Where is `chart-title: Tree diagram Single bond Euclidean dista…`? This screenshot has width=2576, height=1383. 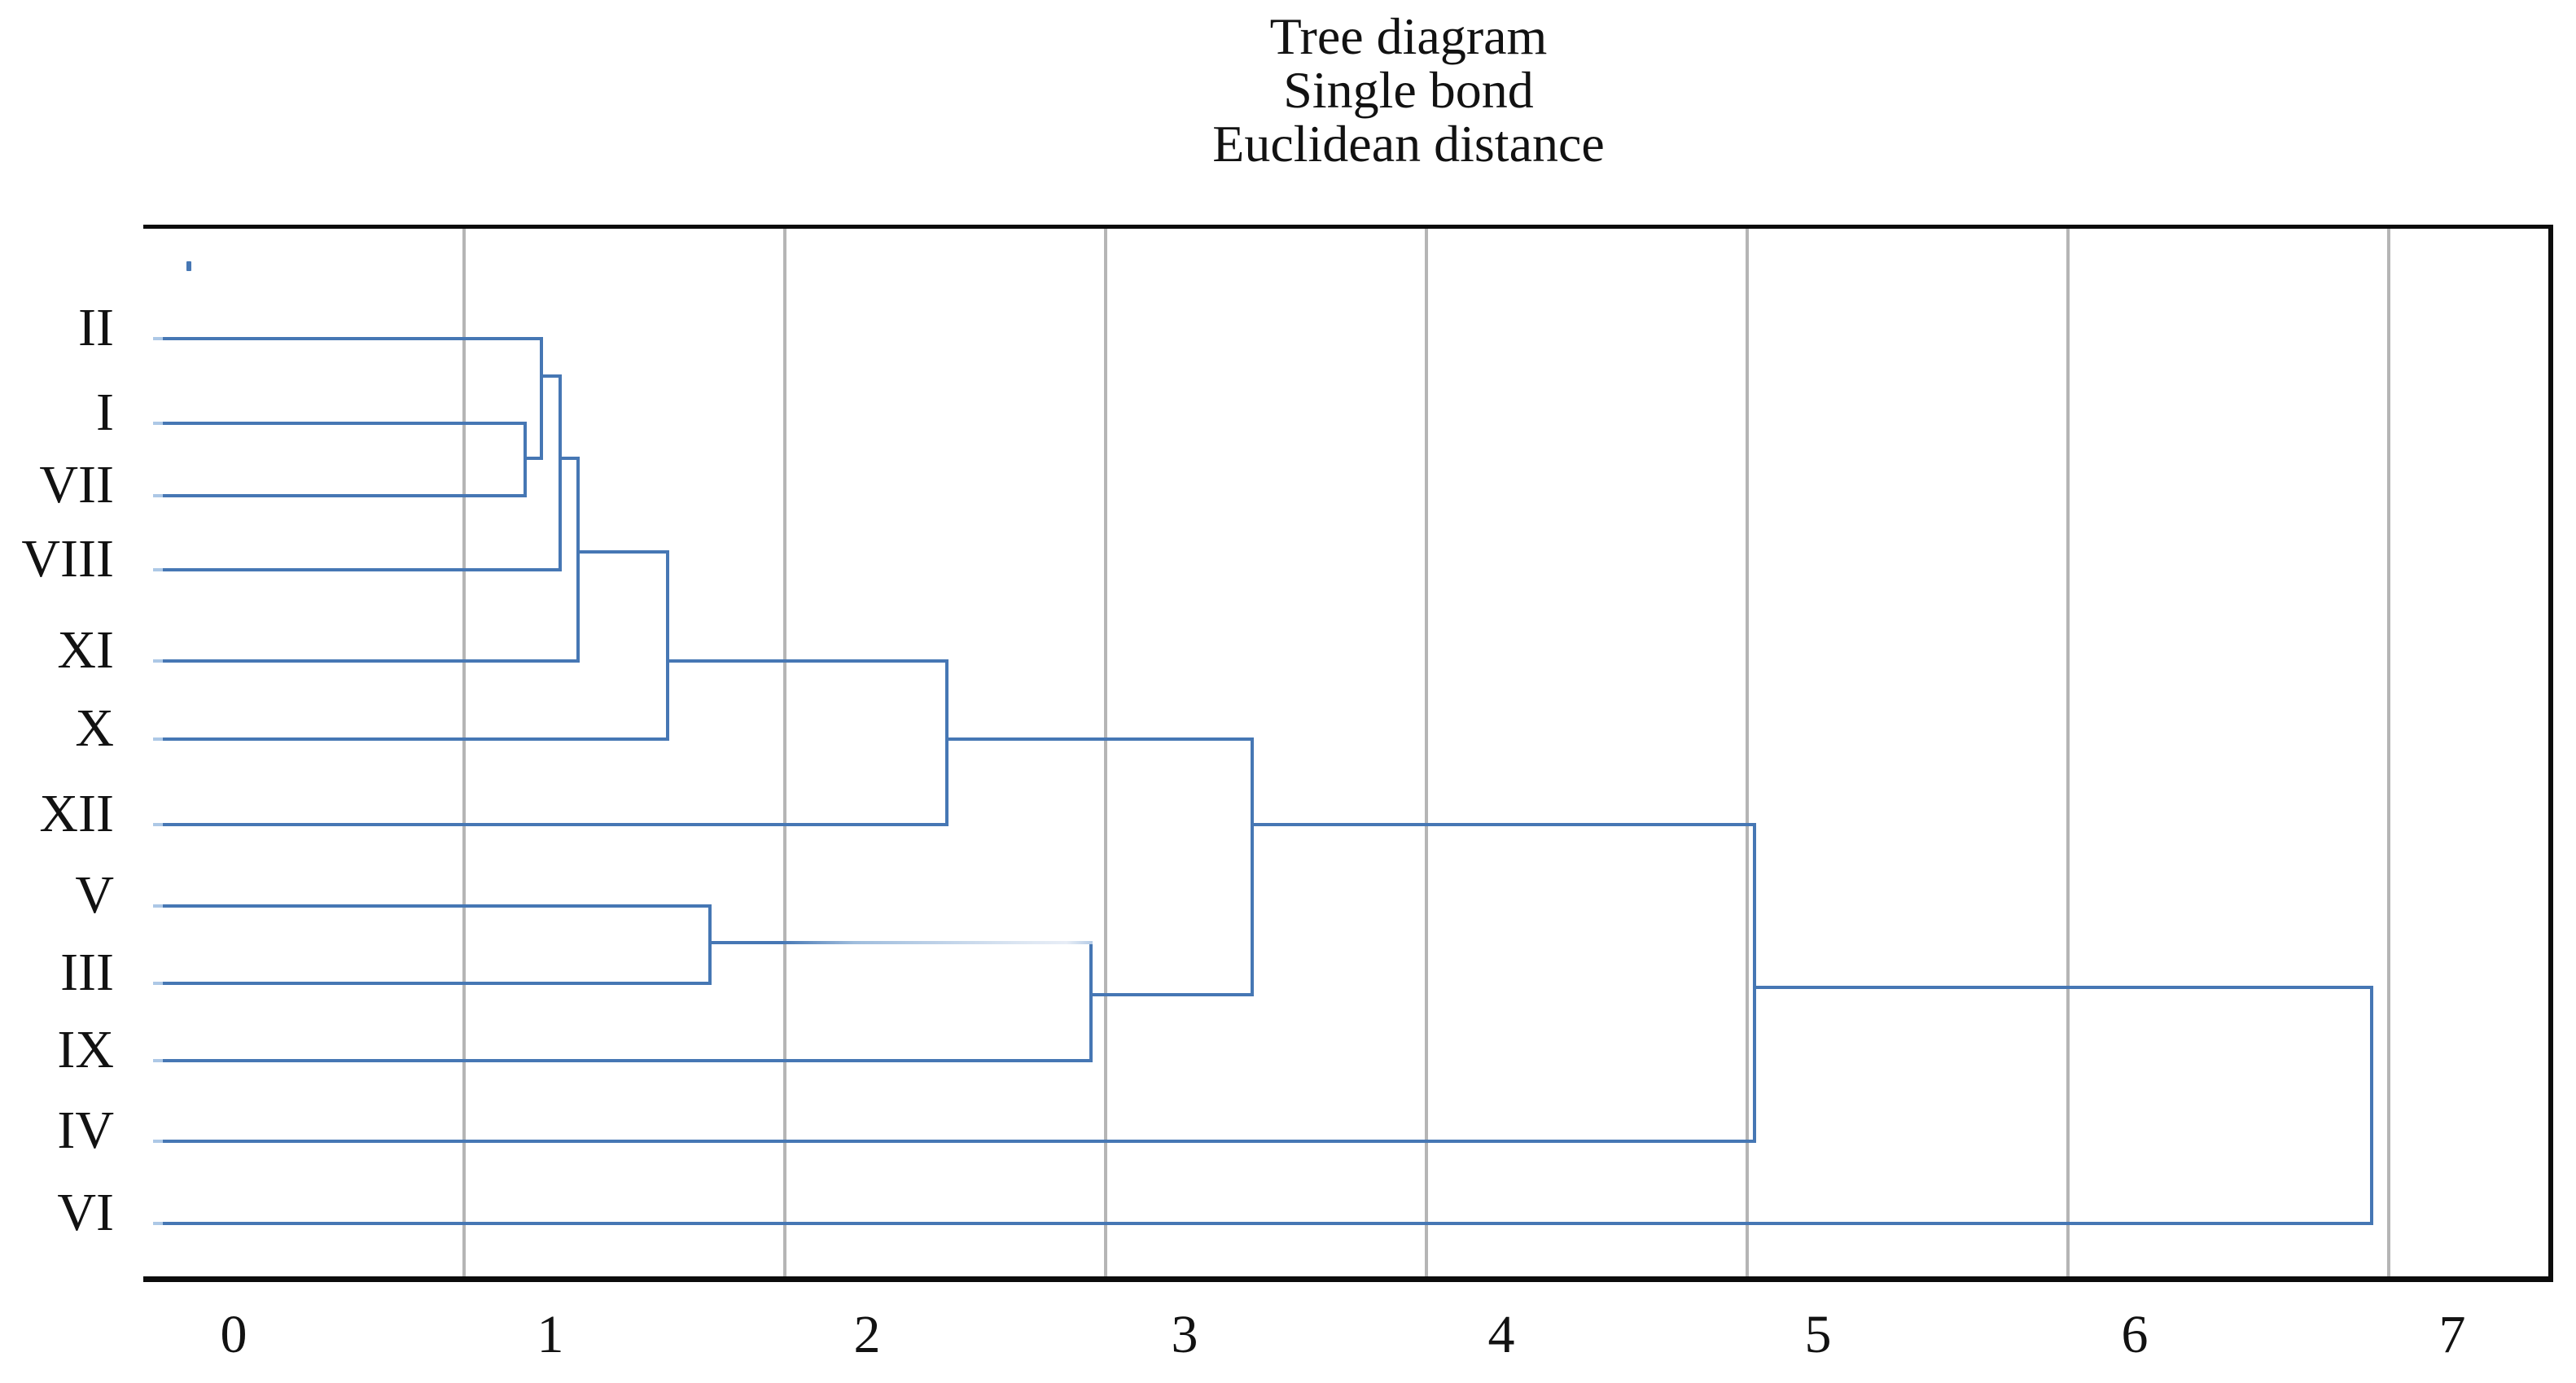 chart-title: Tree diagram Single bond Euclidean dista… is located at coordinates (1408, 91).